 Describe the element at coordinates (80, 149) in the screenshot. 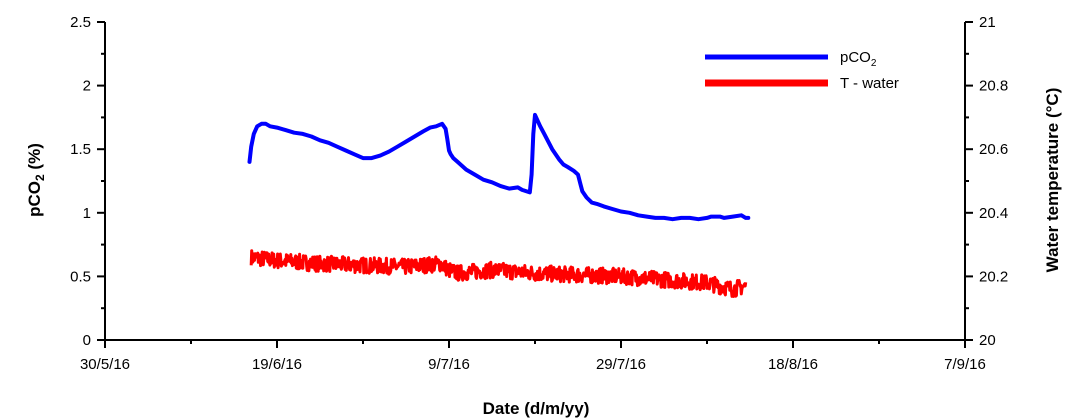

I see `y-tick-label: 1.5` at that location.